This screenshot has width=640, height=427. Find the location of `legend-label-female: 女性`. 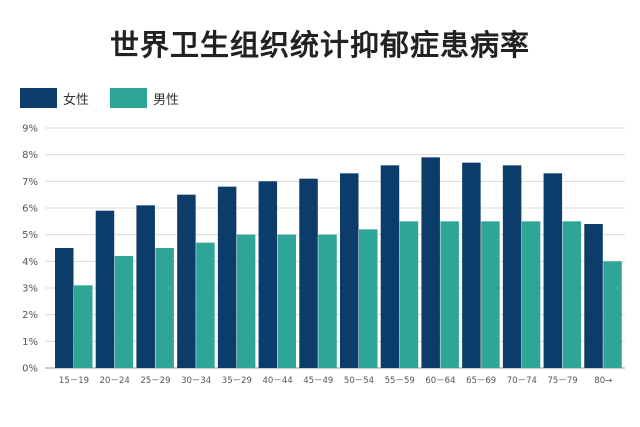

legend-label-female: 女性 is located at coordinates (76, 100).